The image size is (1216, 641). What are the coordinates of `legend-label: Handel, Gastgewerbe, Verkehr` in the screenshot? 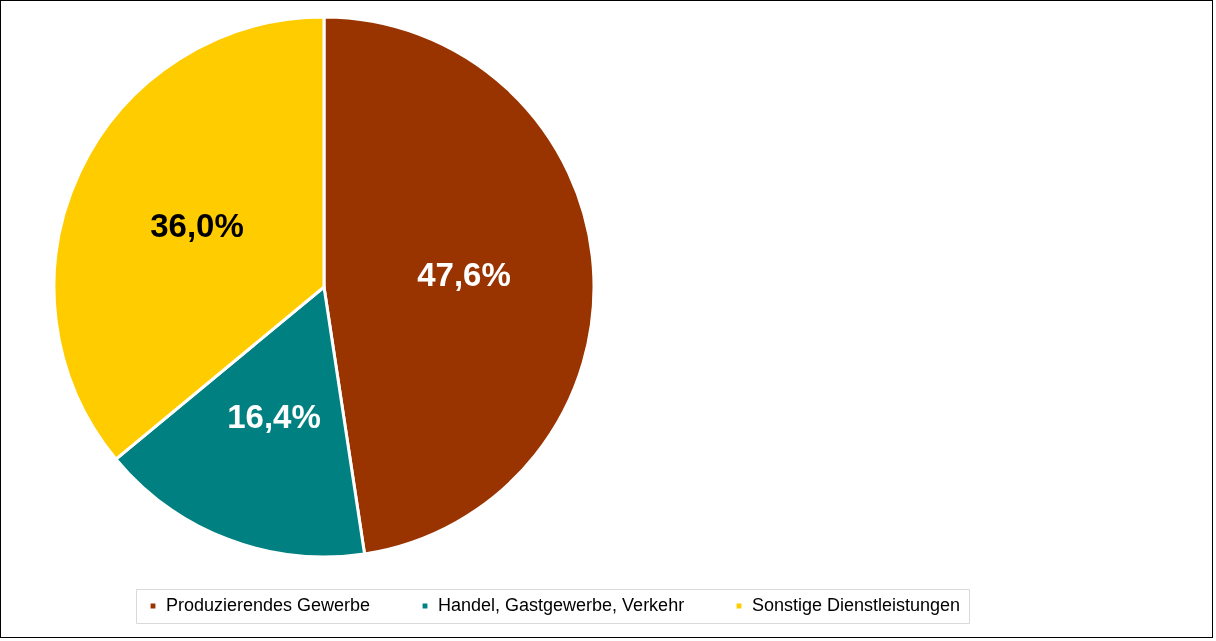 It's located at (561, 605).